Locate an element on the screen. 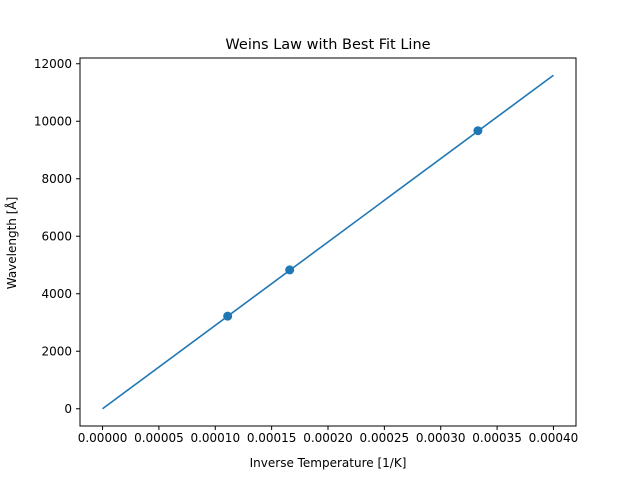  chart-title: Weins Law with Best Fit Line is located at coordinates (327, 45).